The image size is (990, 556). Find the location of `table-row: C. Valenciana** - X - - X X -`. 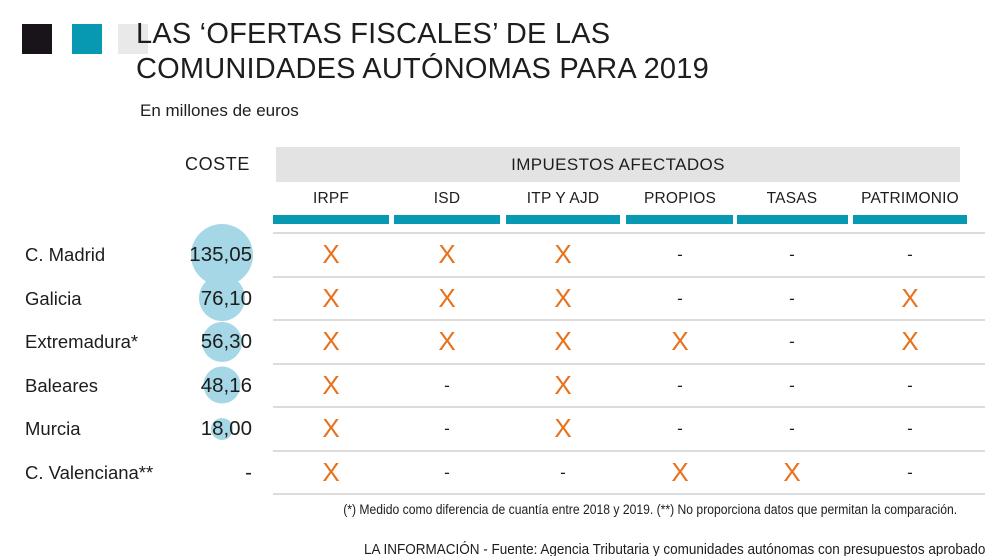

table-row: C. Valenciana** - X - - X X - is located at coordinates (495, 472).